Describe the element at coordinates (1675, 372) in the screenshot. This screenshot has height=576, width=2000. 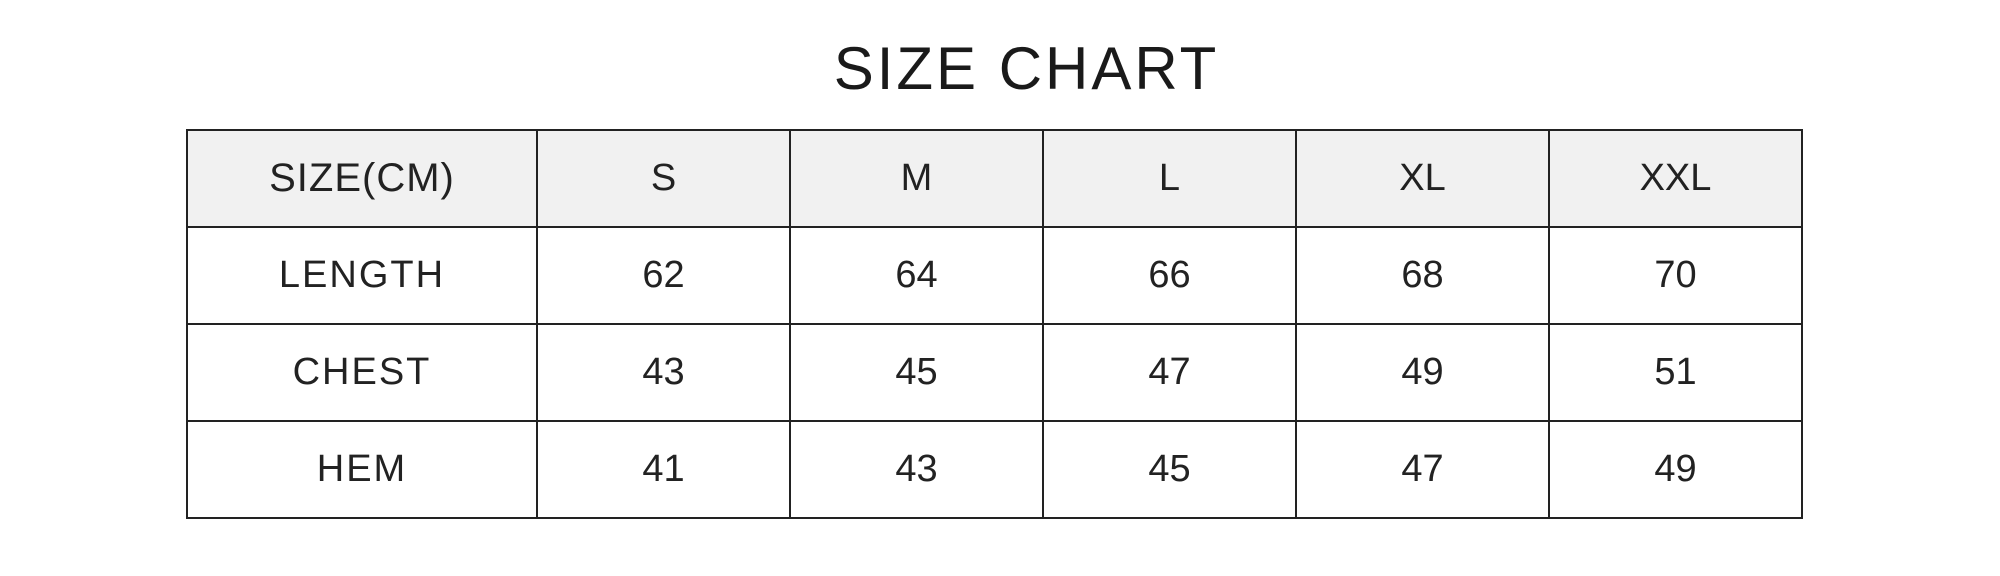
I see `table-cell: 51` at that location.